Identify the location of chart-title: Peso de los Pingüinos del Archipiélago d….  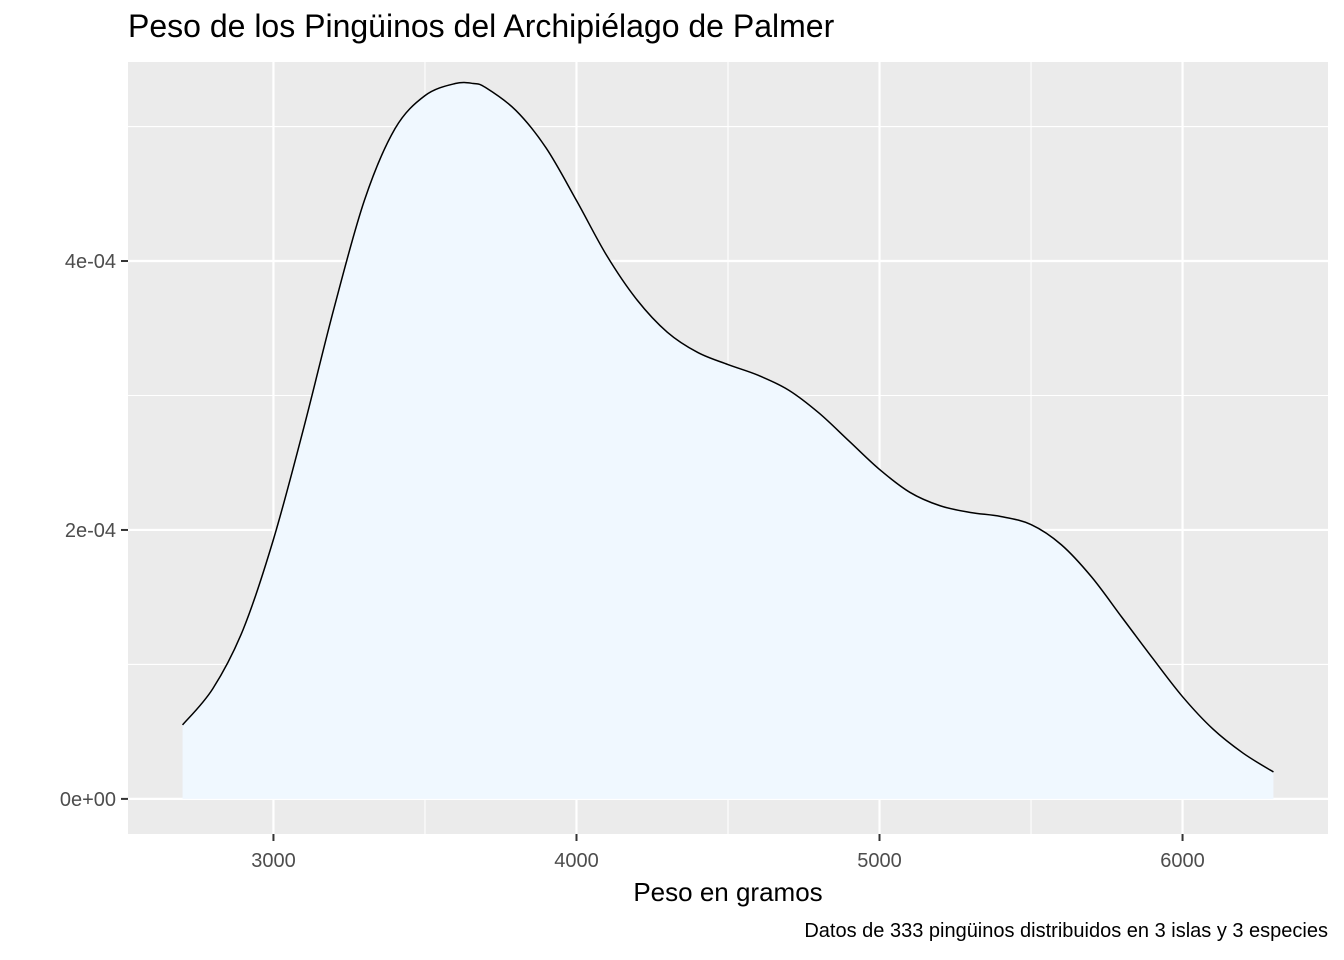
(481, 26).